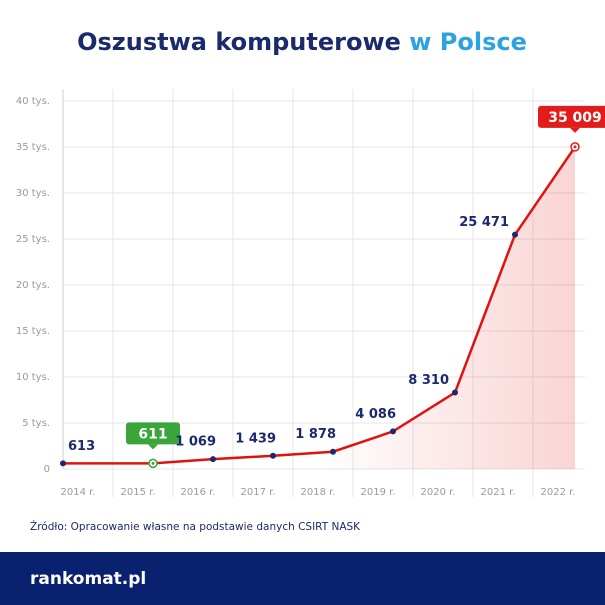 Image resolution: width=605 pixels, height=605 pixels. What do you see at coordinates (239, 42) in the screenshot?
I see `title-main: Oszustwa komputerowe` at bounding box center [239, 42].